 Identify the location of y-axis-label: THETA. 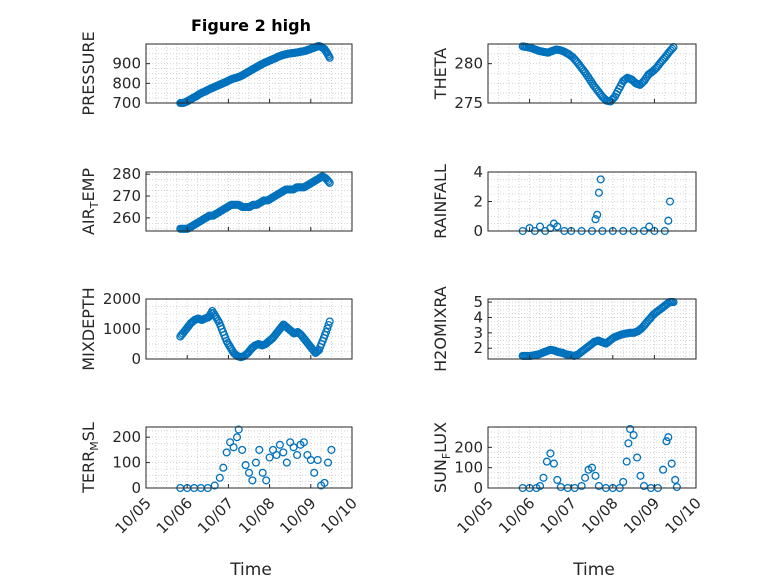
(440, 74).